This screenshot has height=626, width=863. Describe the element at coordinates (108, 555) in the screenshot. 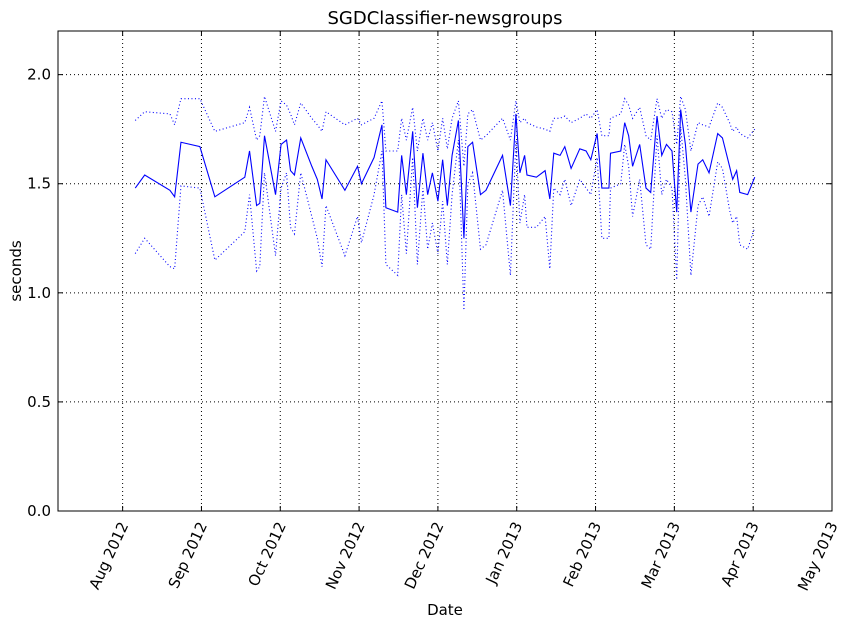

I see `x-tick-label: Aug 2012` at that location.